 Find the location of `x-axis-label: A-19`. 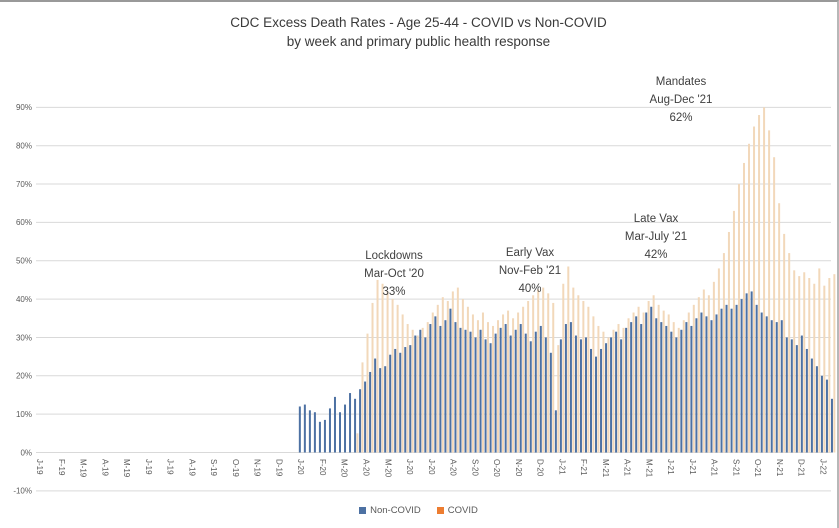

x-axis-label: A-19 is located at coordinates (191, 467).